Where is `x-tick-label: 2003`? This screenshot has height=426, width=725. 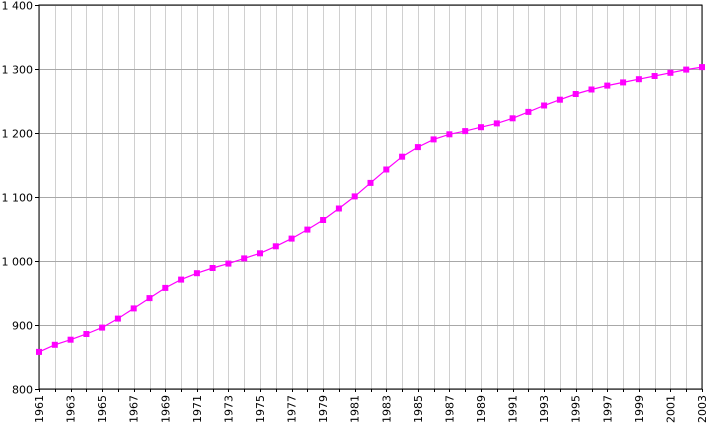
x-tick-label: 2003 is located at coordinates (702, 409).